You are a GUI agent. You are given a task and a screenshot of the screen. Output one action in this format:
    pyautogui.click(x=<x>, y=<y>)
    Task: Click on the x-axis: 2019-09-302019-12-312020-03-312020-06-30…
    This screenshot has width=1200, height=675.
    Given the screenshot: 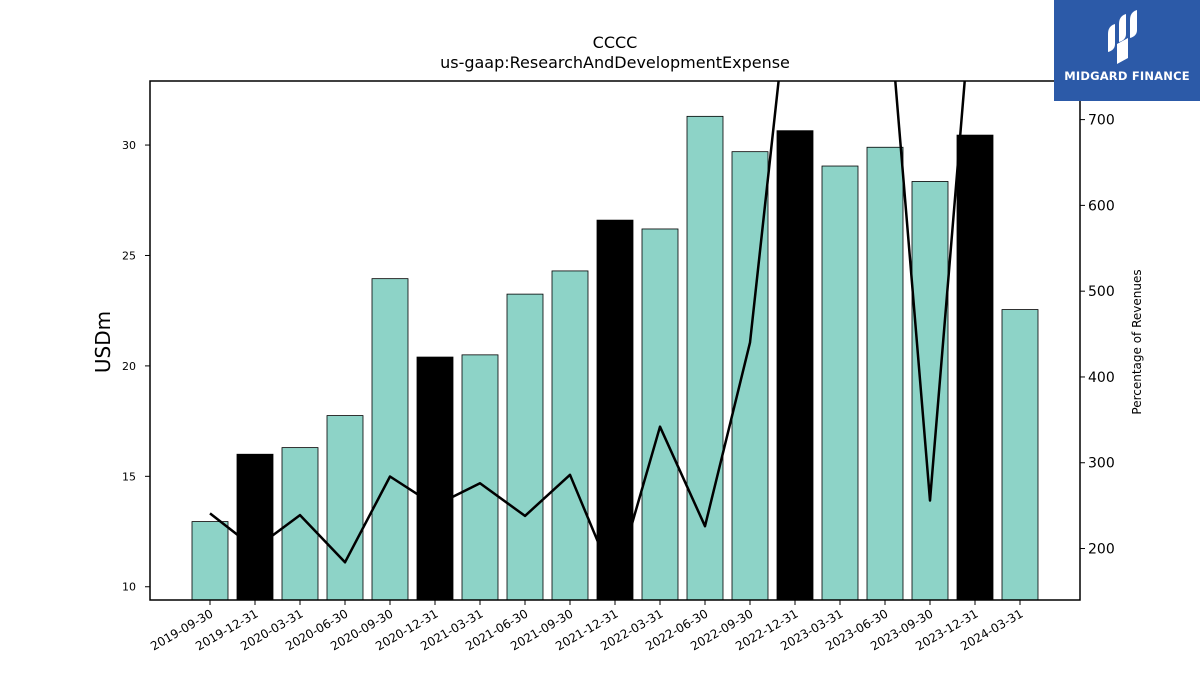 What is the action you would take?
    pyautogui.click(x=587, y=626)
    